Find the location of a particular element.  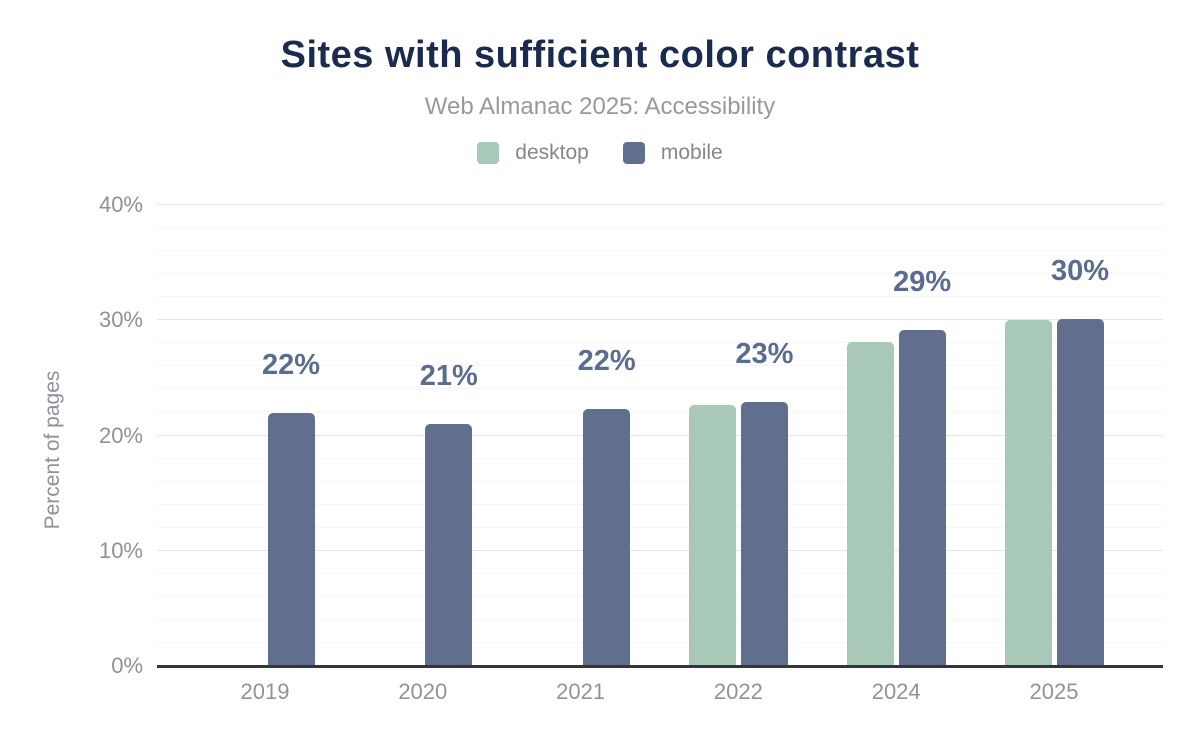

chart-title: Sites with sufficient color contrast is located at coordinates (600, 55).